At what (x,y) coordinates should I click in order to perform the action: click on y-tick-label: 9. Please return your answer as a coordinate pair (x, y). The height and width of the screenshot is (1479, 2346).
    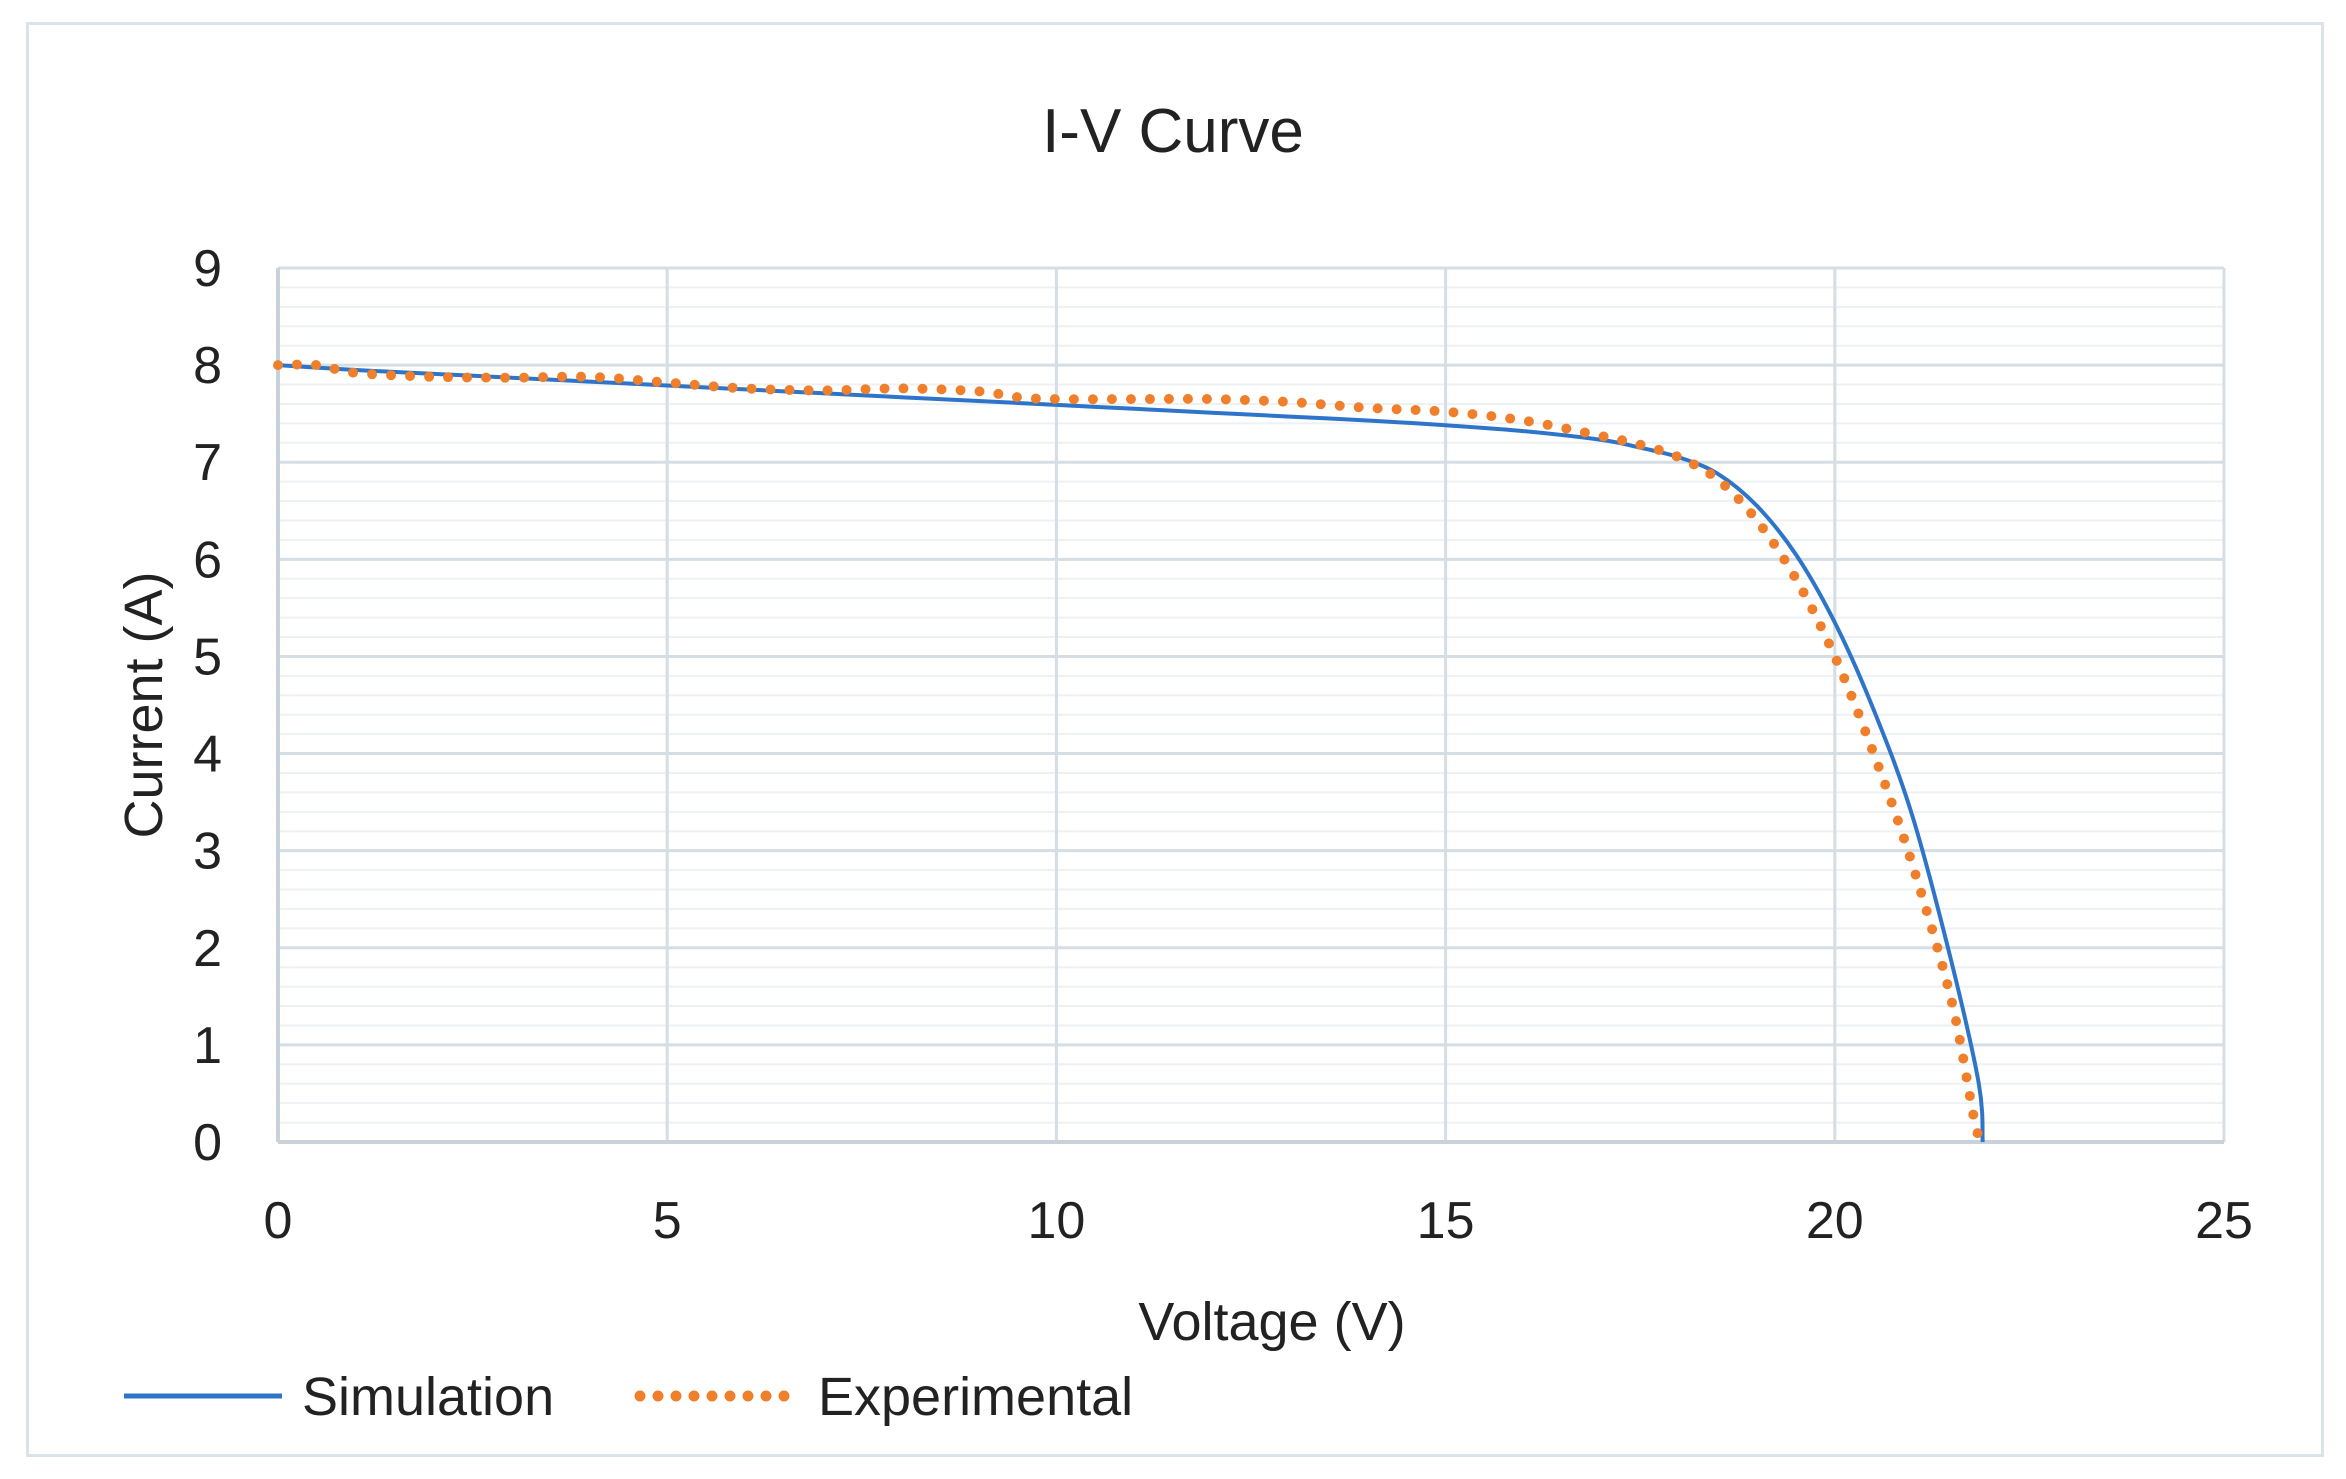
    Looking at the image, I should click on (207, 269).